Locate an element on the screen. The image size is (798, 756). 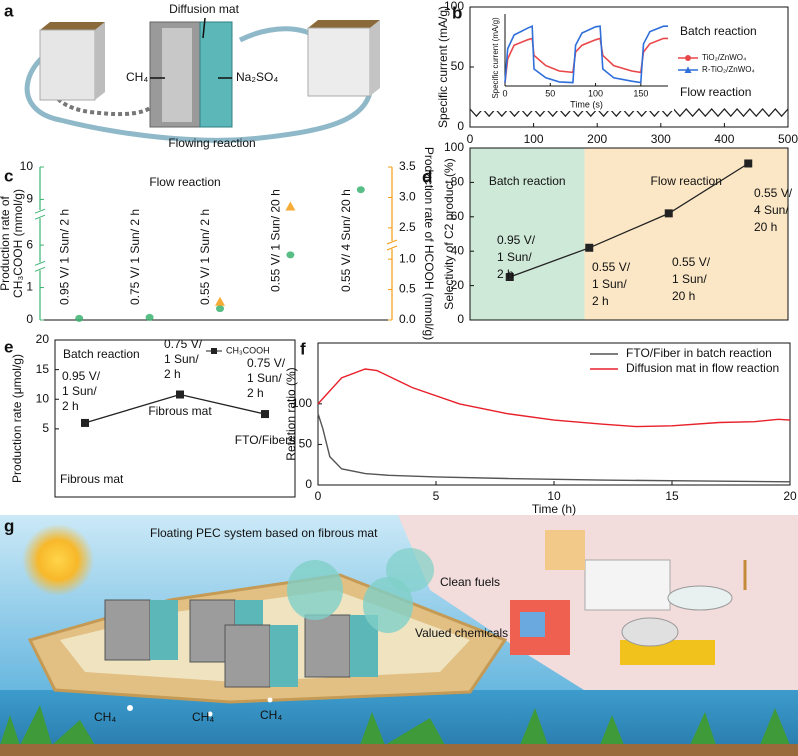
sun is located at coordinates (58, 560).